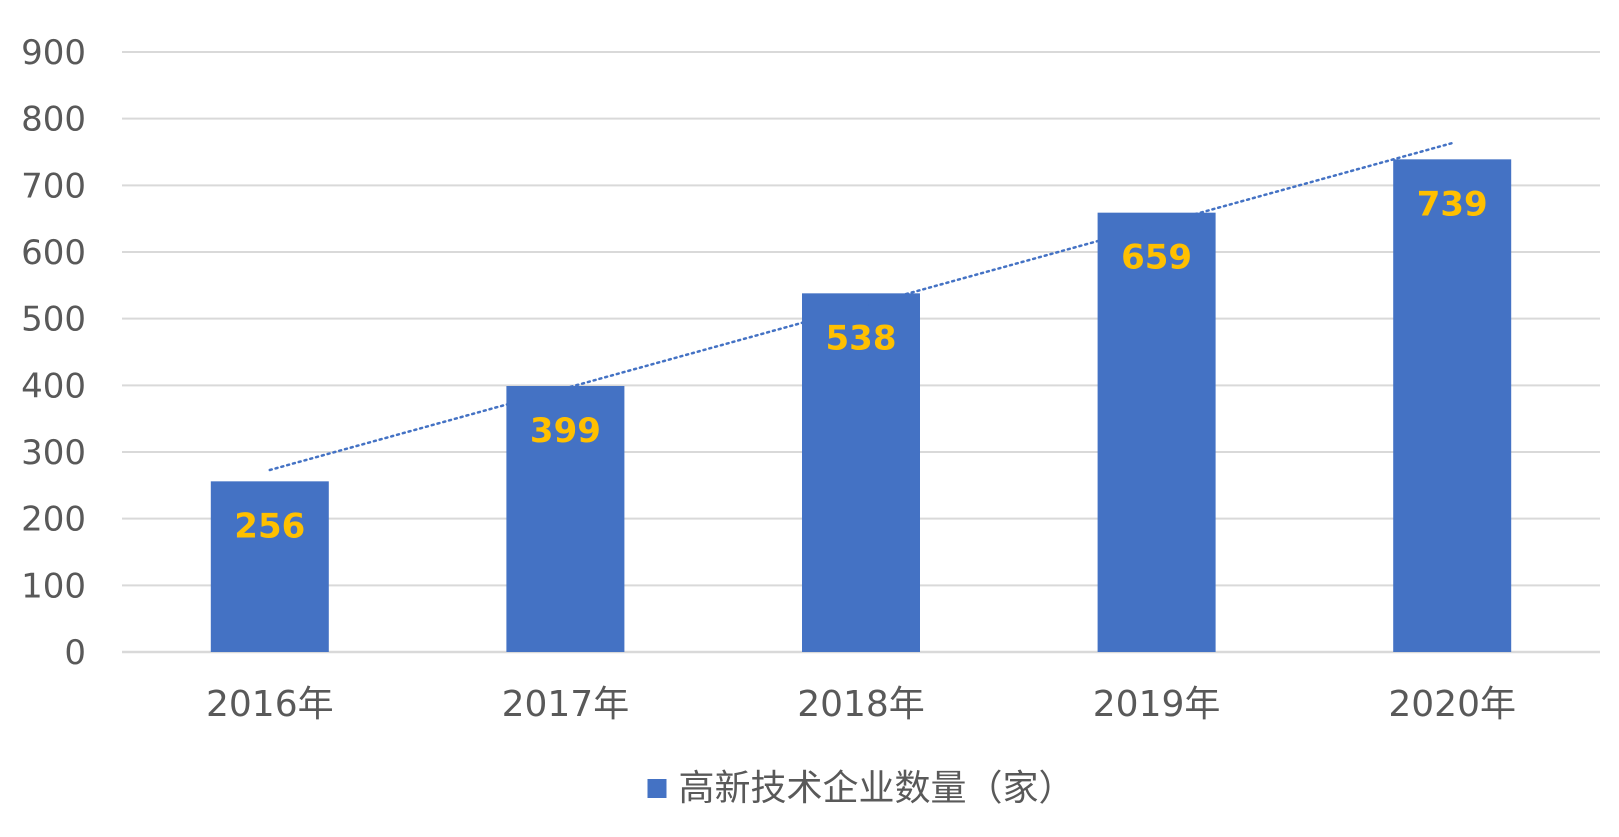 The height and width of the screenshot is (837, 1619). Describe the element at coordinates (53, 186) in the screenshot. I see `y-tick-label: 700` at that location.